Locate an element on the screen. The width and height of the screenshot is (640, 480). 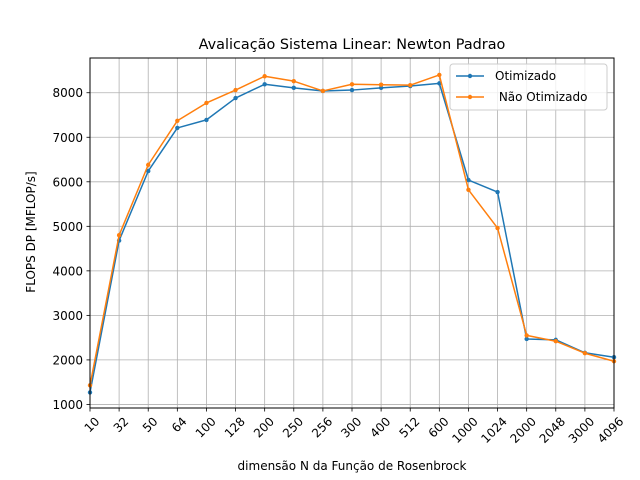
legend-label-otimizado: Otimizado is located at coordinates (525, 76).